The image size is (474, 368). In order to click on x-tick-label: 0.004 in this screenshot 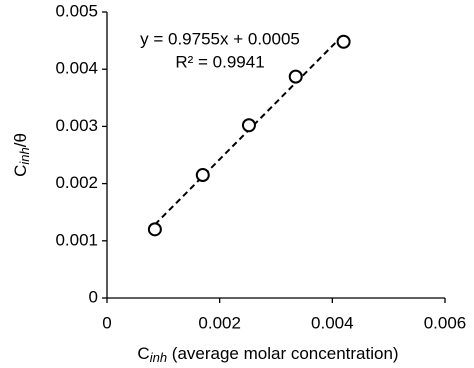, I will do `click(332, 322)`.